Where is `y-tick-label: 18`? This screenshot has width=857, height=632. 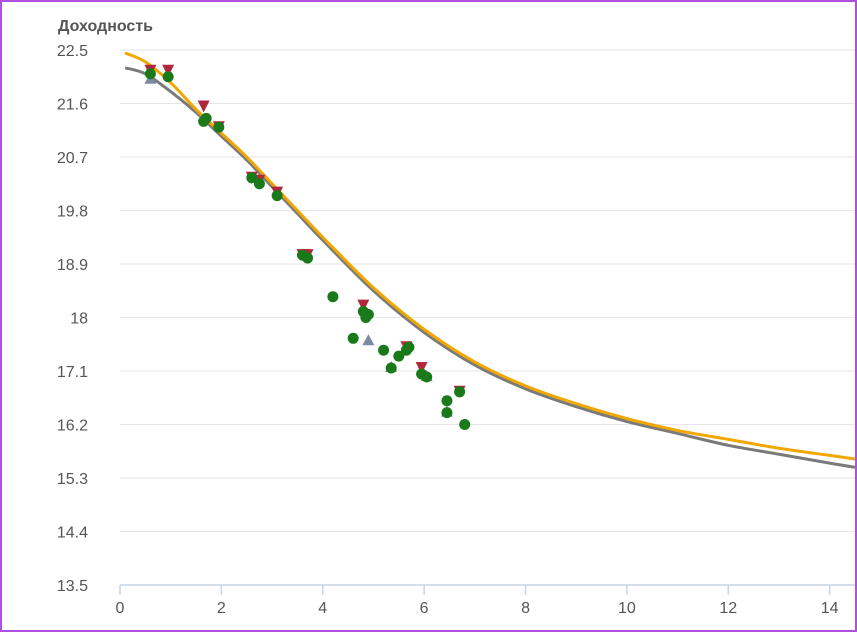 y-tick-label: 18 is located at coordinates (79, 319).